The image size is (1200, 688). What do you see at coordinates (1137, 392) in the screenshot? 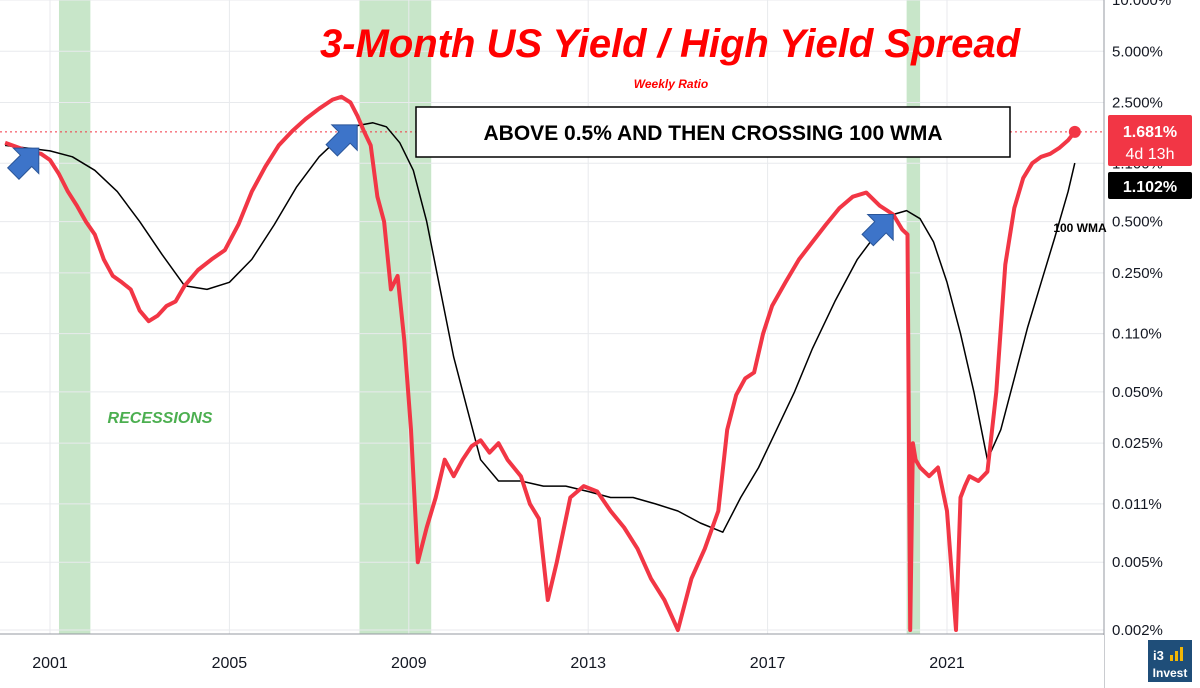
I see `y-tick-label: 0.050%` at bounding box center [1137, 392].